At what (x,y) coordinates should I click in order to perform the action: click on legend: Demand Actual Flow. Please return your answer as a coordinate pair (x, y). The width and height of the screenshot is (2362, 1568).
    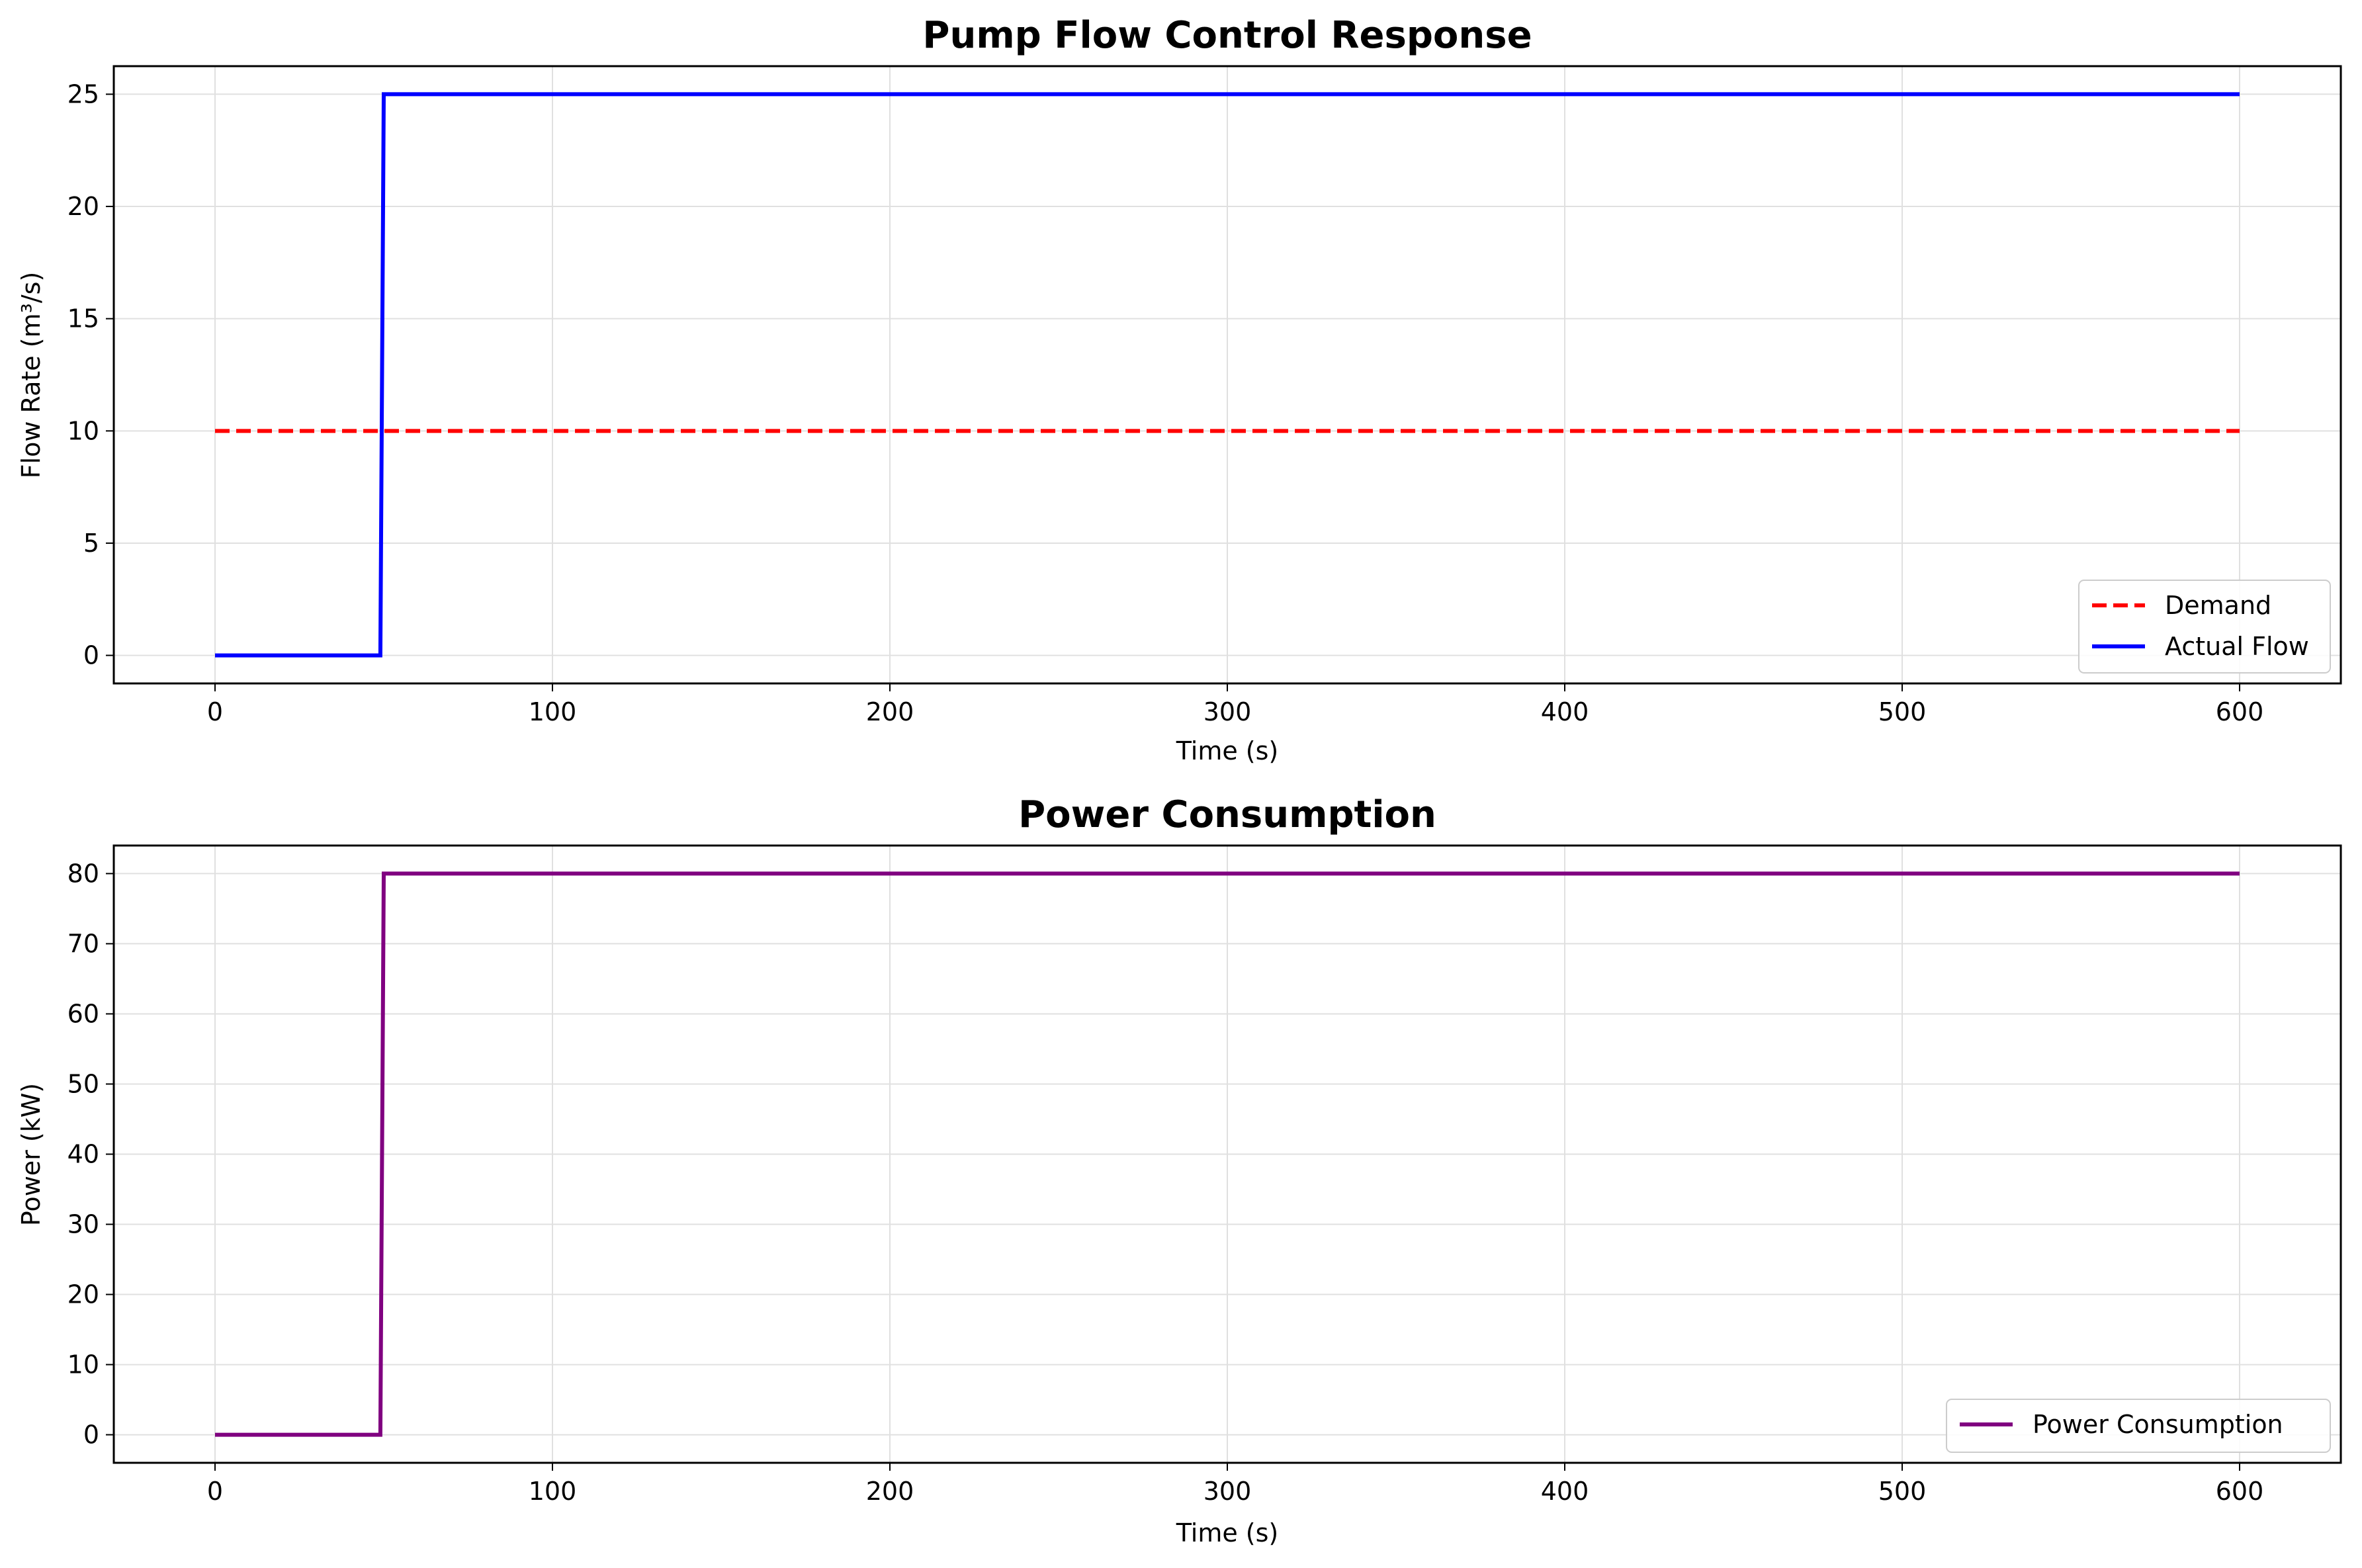
    Looking at the image, I should click on (2204, 627).